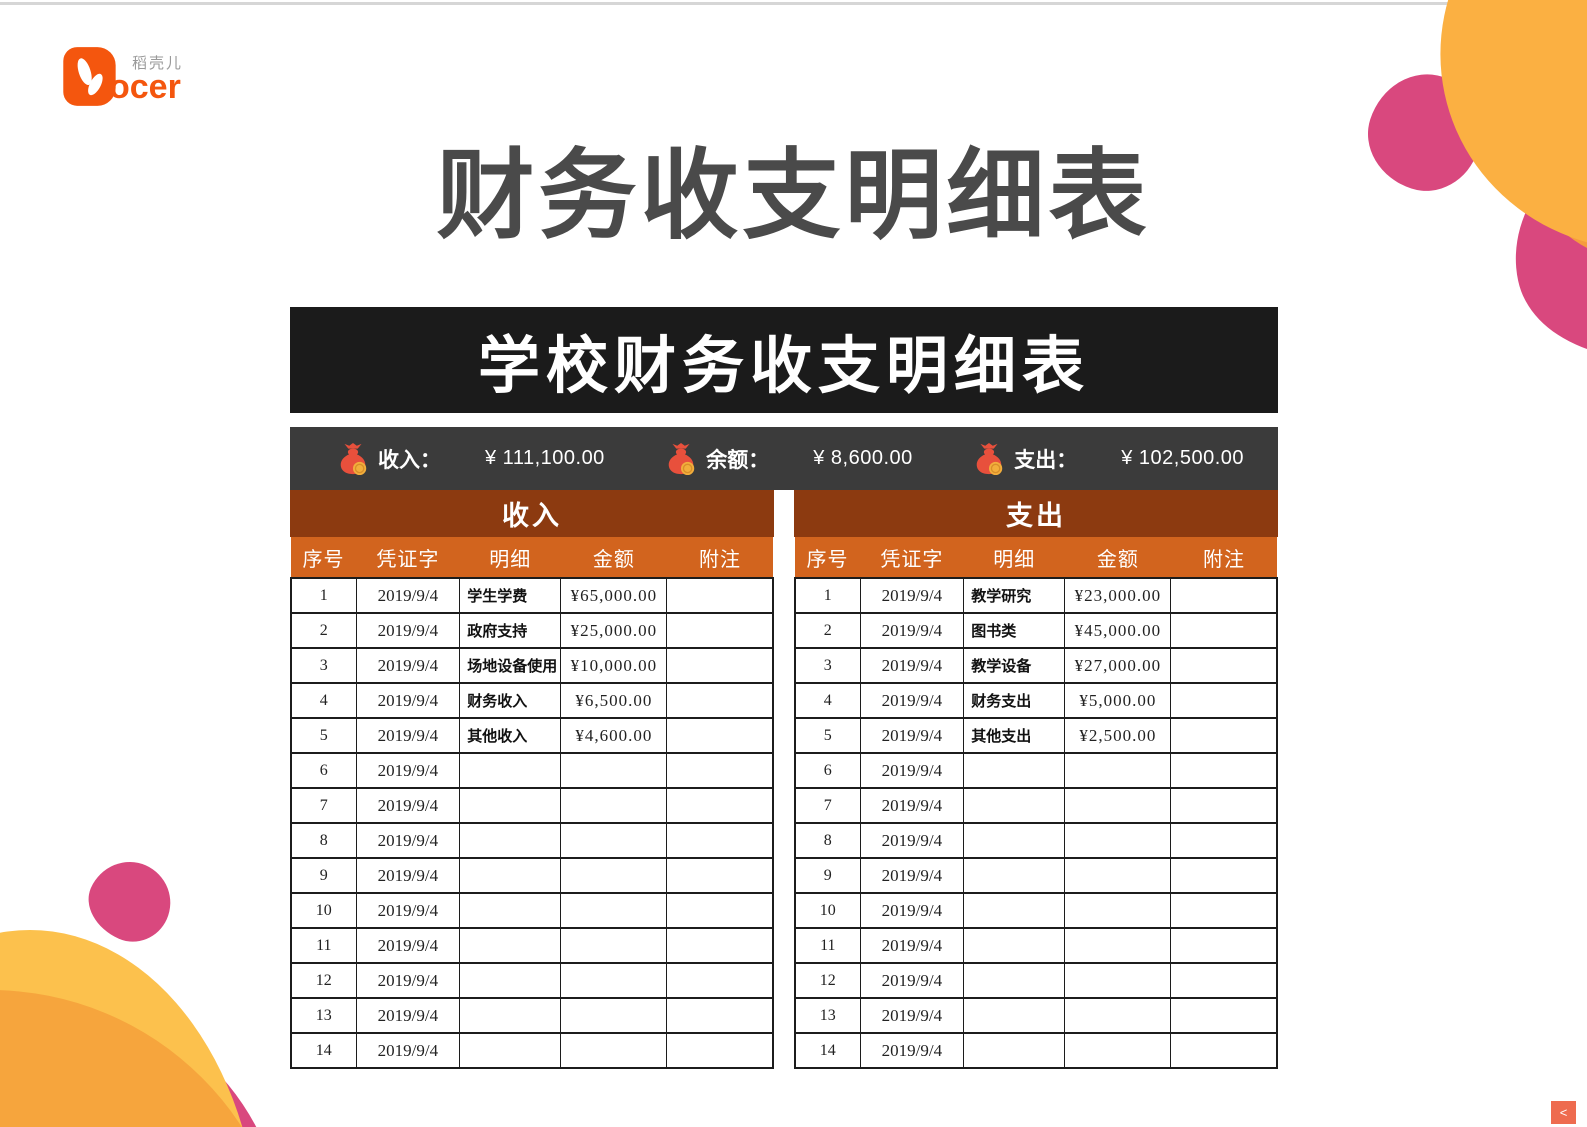  Describe the element at coordinates (738, 460) in the screenshot. I see `summary-balance-label: 余额：` at that location.